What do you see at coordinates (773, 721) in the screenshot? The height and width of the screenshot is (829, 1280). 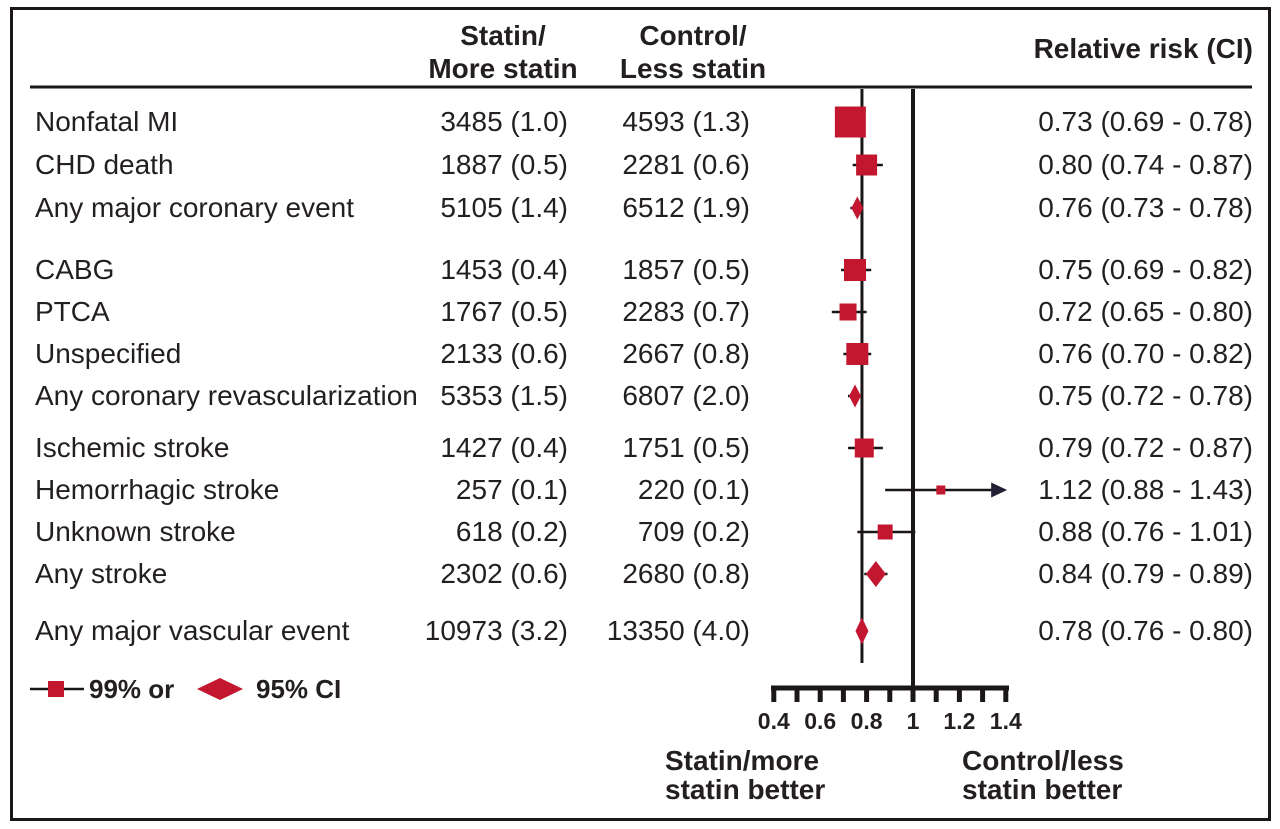 I see `axis-tick-label: 0.4` at bounding box center [773, 721].